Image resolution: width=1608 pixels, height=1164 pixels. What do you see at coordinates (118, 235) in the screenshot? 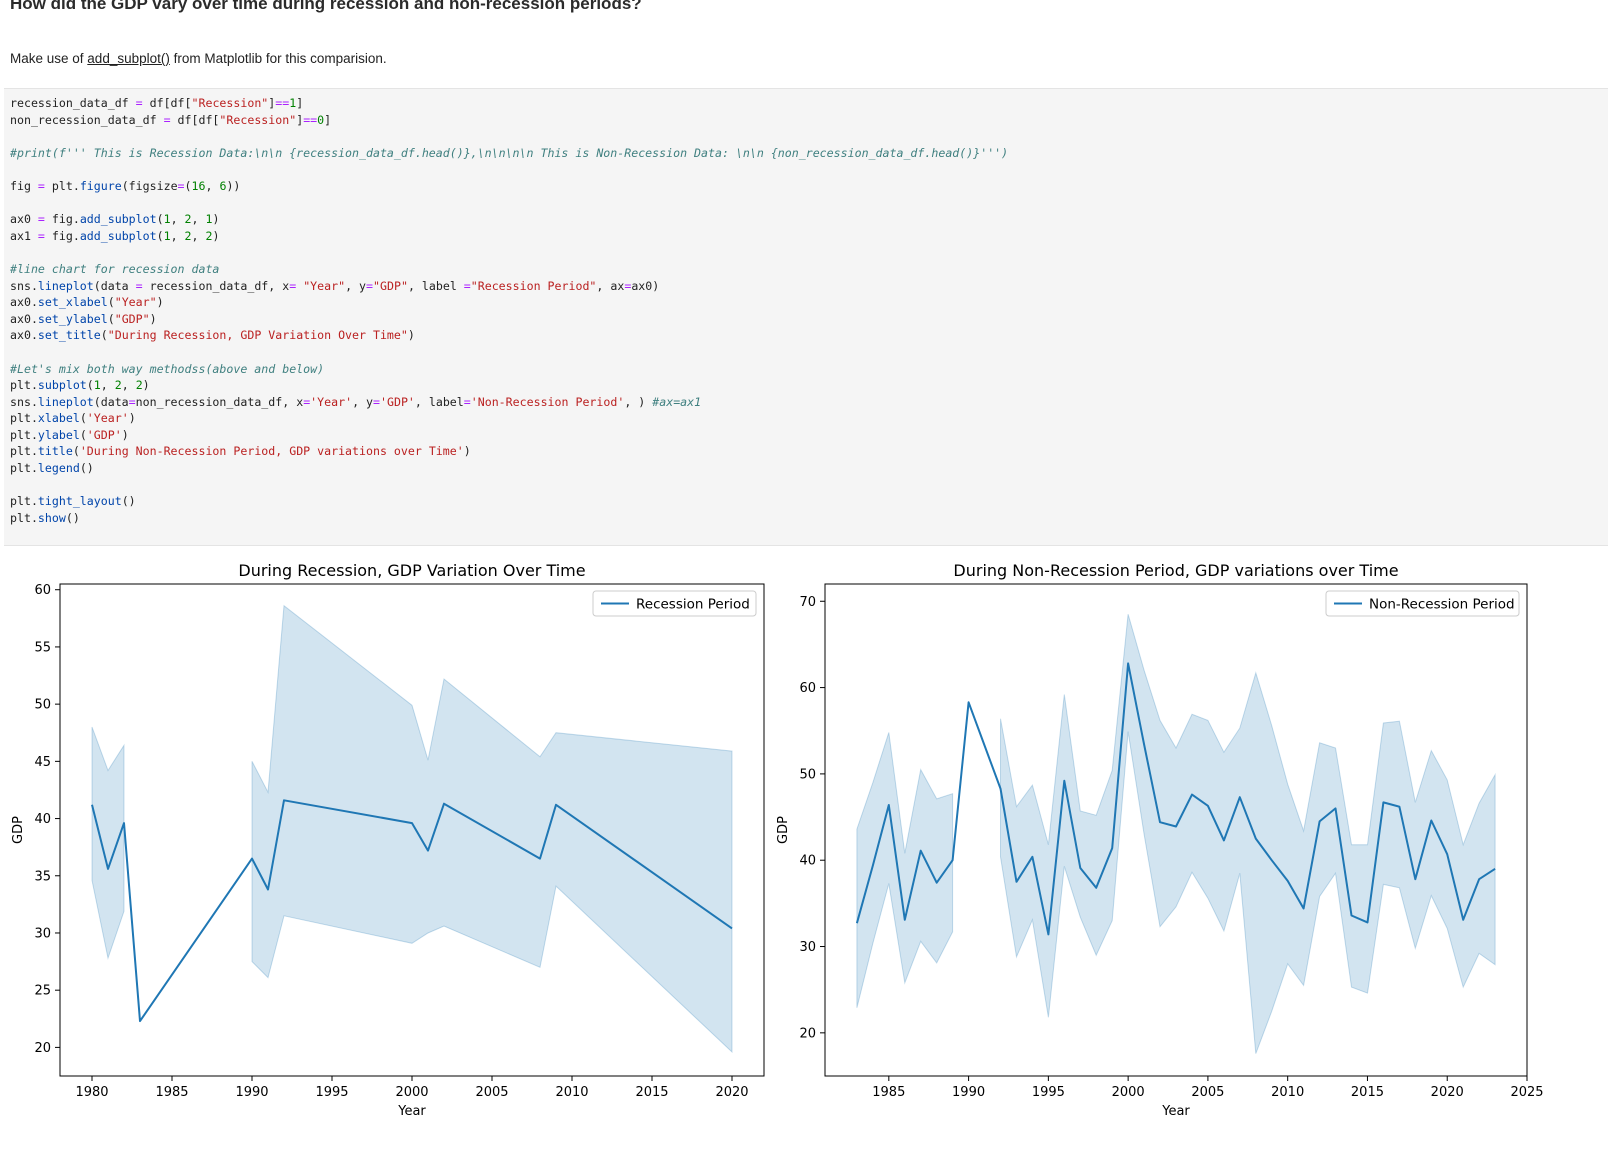
I see `code-token: add_subplot` at bounding box center [118, 235].